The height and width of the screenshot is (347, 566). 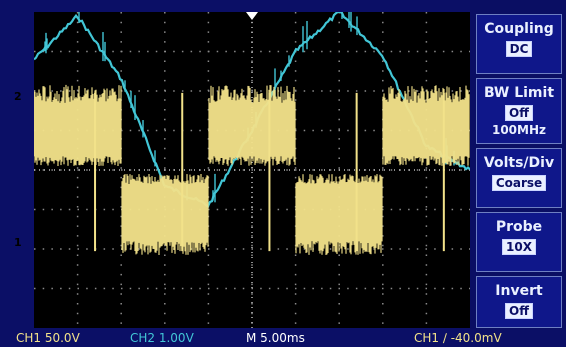 I want to click on ch1-scale-readout: CH1 50.0V, so click(x=48, y=338).